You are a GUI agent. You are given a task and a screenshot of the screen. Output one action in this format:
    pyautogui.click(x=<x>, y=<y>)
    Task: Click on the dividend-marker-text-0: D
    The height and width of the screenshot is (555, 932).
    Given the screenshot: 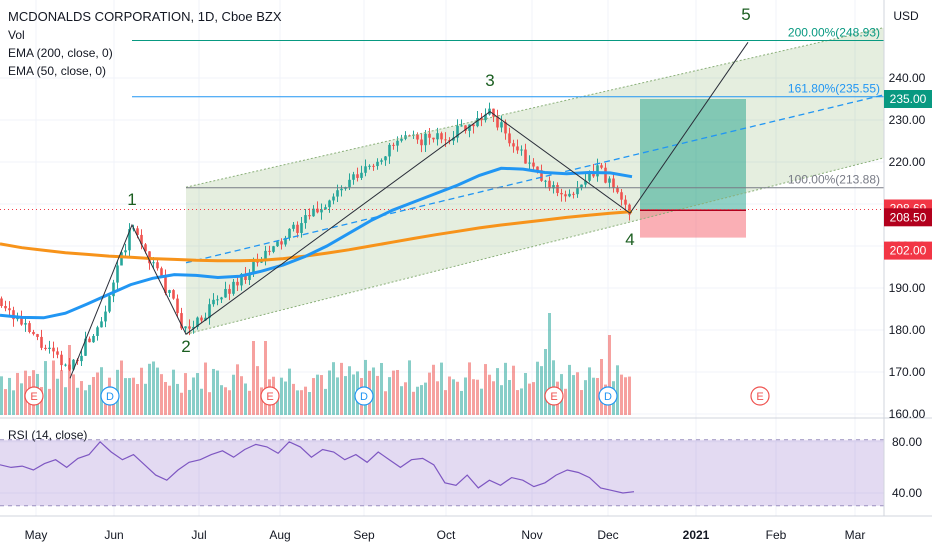 What is the action you would take?
    pyautogui.click(x=110, y=397)
    